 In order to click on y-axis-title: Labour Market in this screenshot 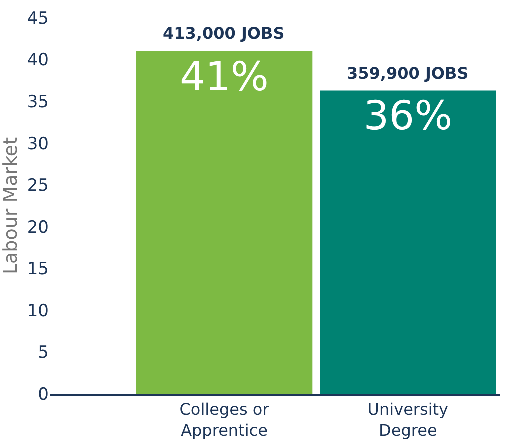, I will do `click(11, 206)`.